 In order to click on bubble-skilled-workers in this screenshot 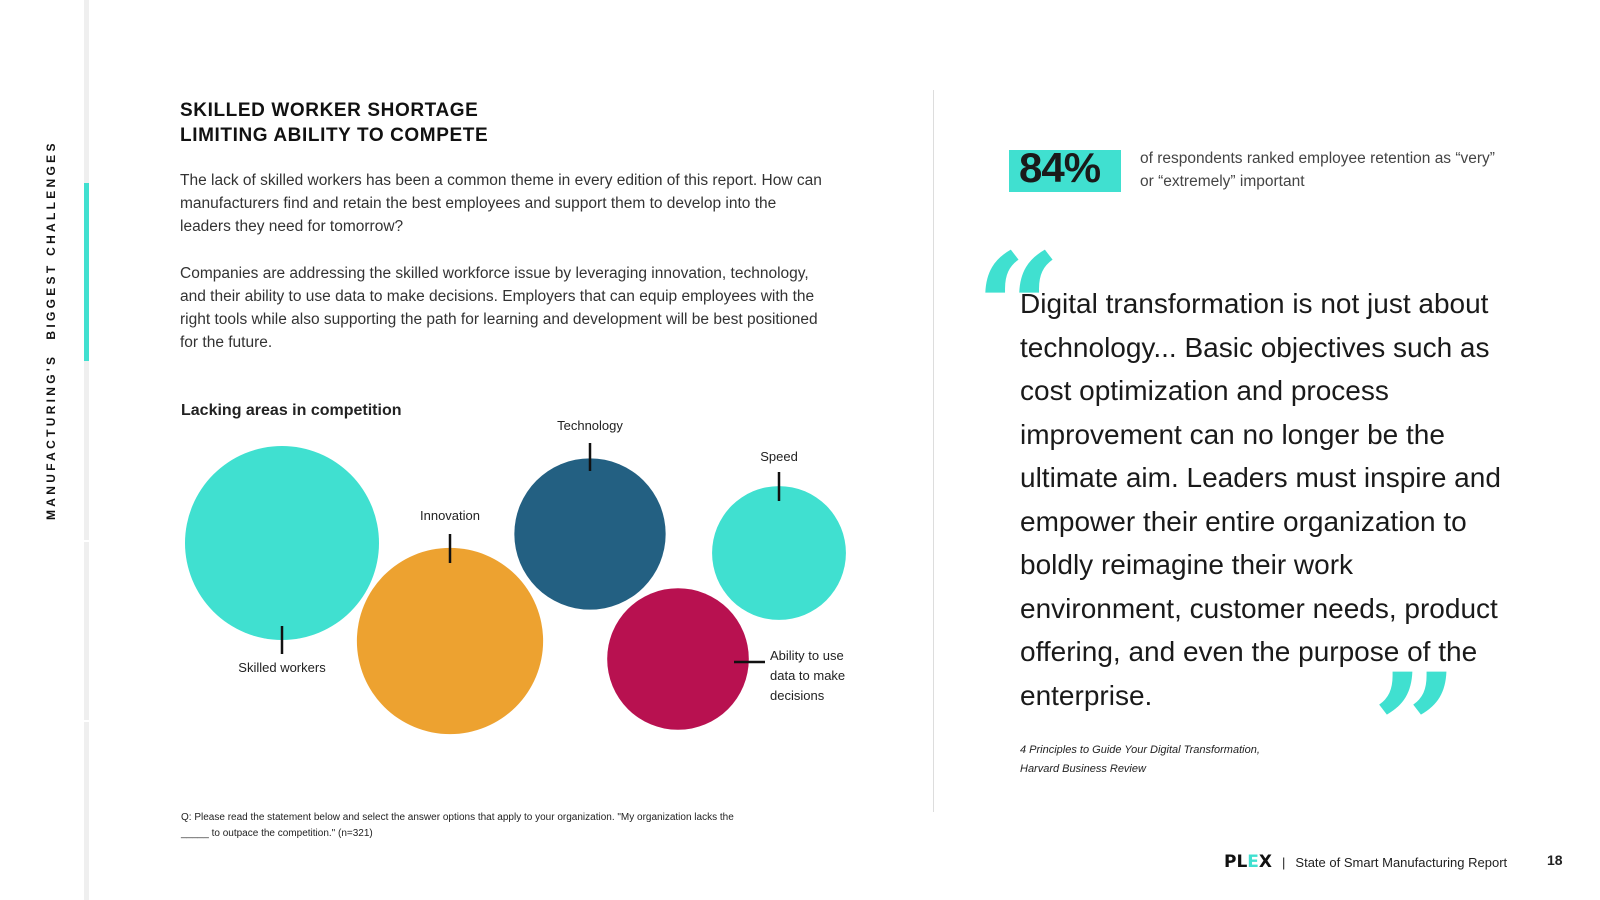, I will do `click(282, 543)`.